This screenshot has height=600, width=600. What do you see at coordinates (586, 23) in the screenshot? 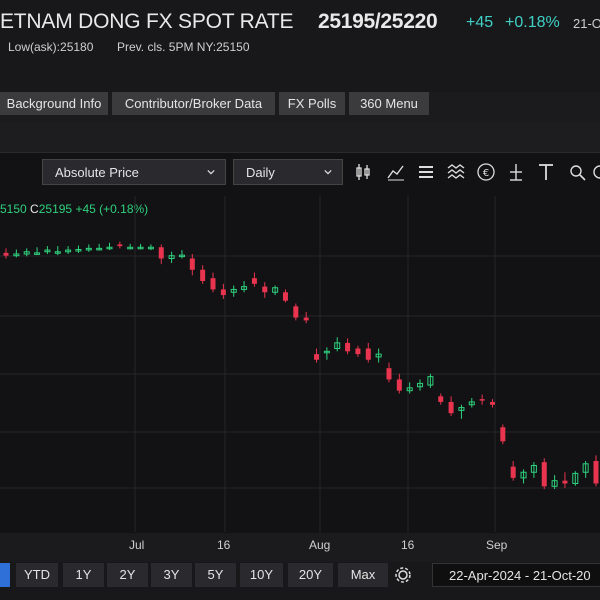
I see `quote-date: 21-O` at bounding box center [586, 23].